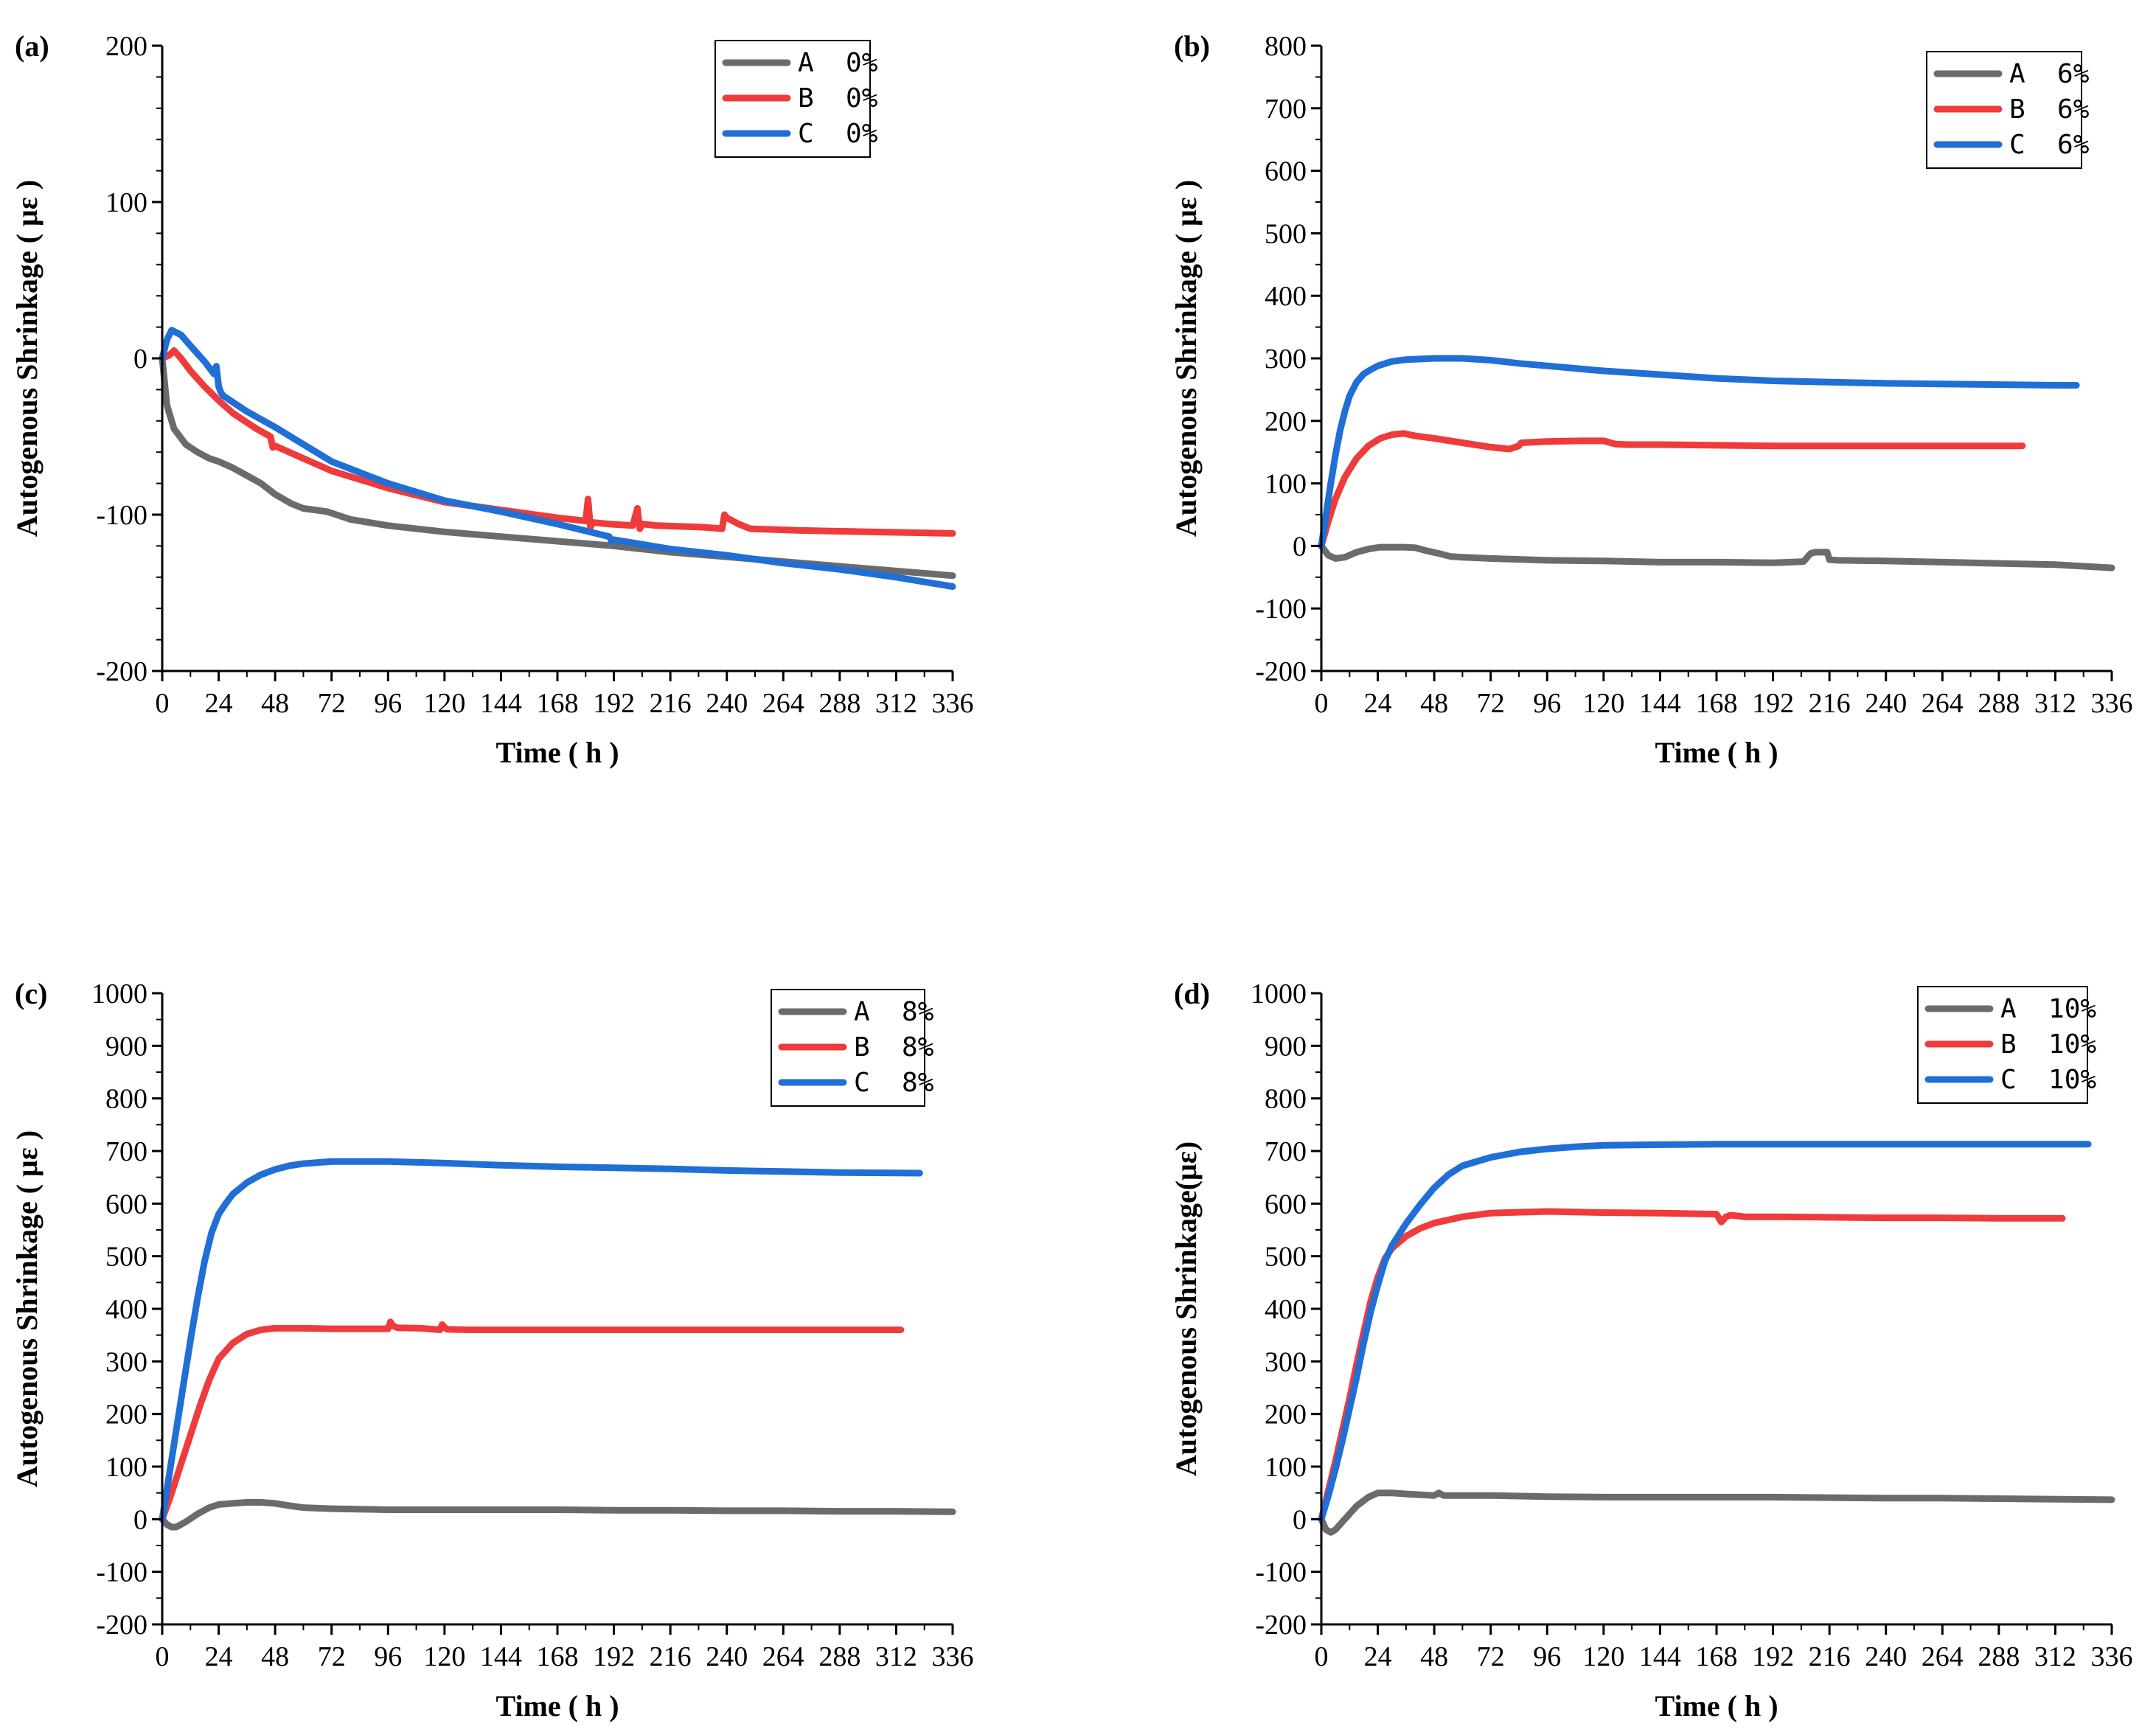 The width and height of the screenshot is (2156, 1735). Describe the element at coordinates (2048, 1080) in the screenshot. I see `legend-label: C 10%` at that location.